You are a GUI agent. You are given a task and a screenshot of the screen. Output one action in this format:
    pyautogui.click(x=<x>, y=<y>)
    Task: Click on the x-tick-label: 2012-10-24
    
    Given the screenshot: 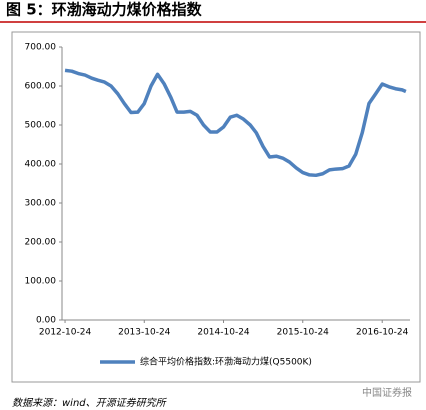 What is the action you would take?
    pyautogui.click(x=65, y=333)
    